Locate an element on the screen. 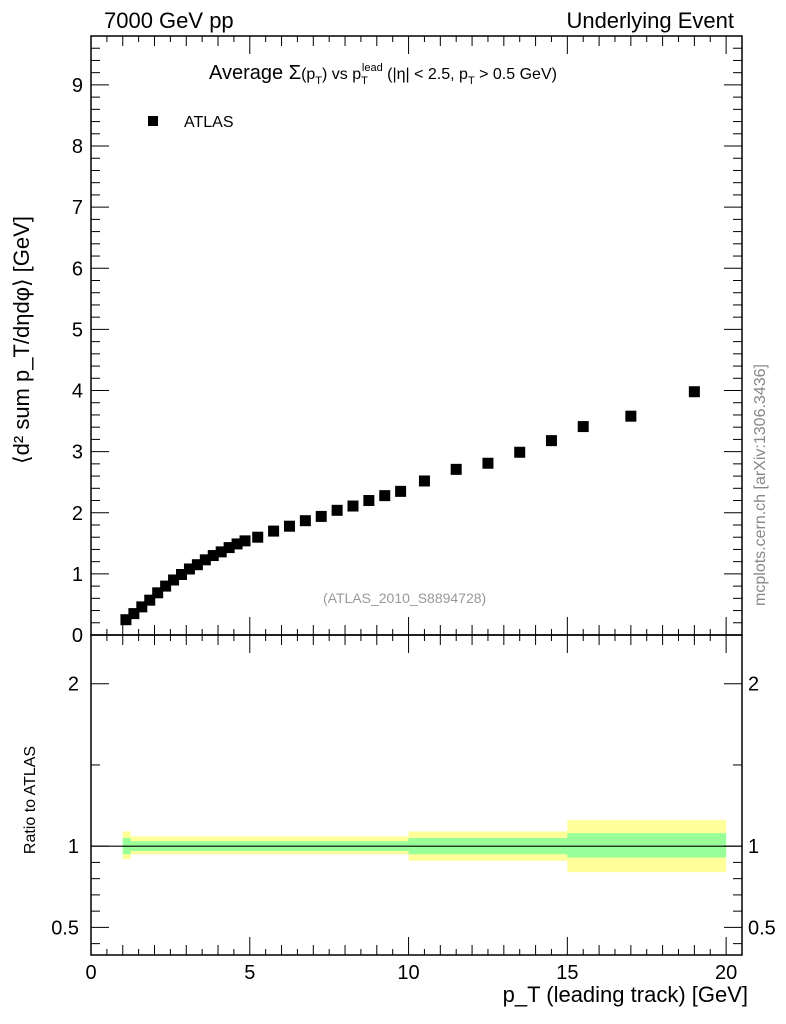  x-tick-label: 0 is located at coordinates (90, 973).